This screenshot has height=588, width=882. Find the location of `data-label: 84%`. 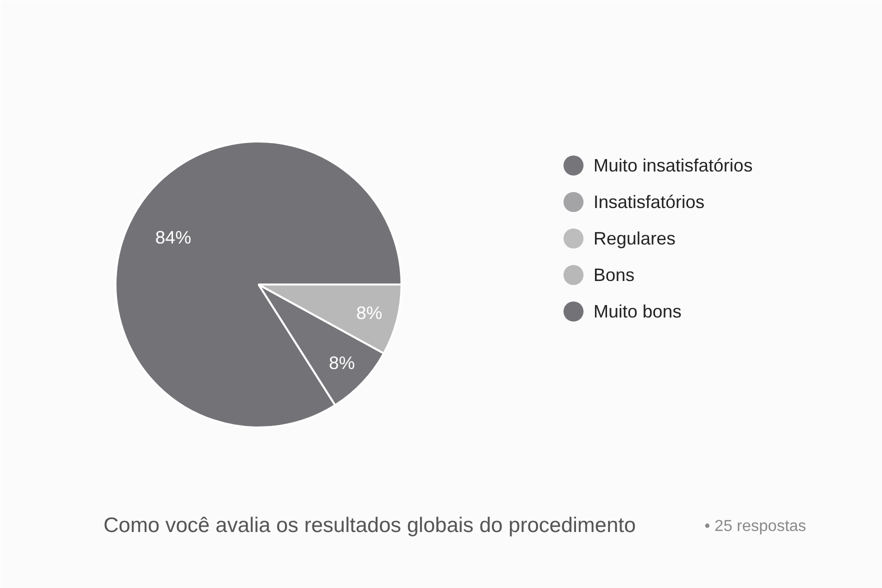

data-label: 84% is located at coordinates (173, 238).